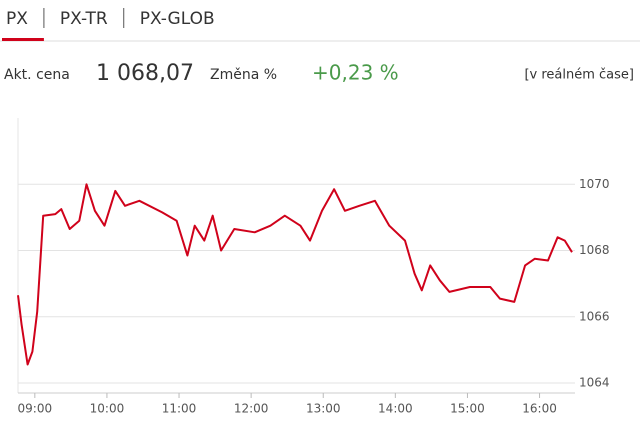 The image size is (640, 428). What do you see at coordinates (243, 75) in the screenshot?
I see `change-label: Změna %` at bounding box center [243, 75].